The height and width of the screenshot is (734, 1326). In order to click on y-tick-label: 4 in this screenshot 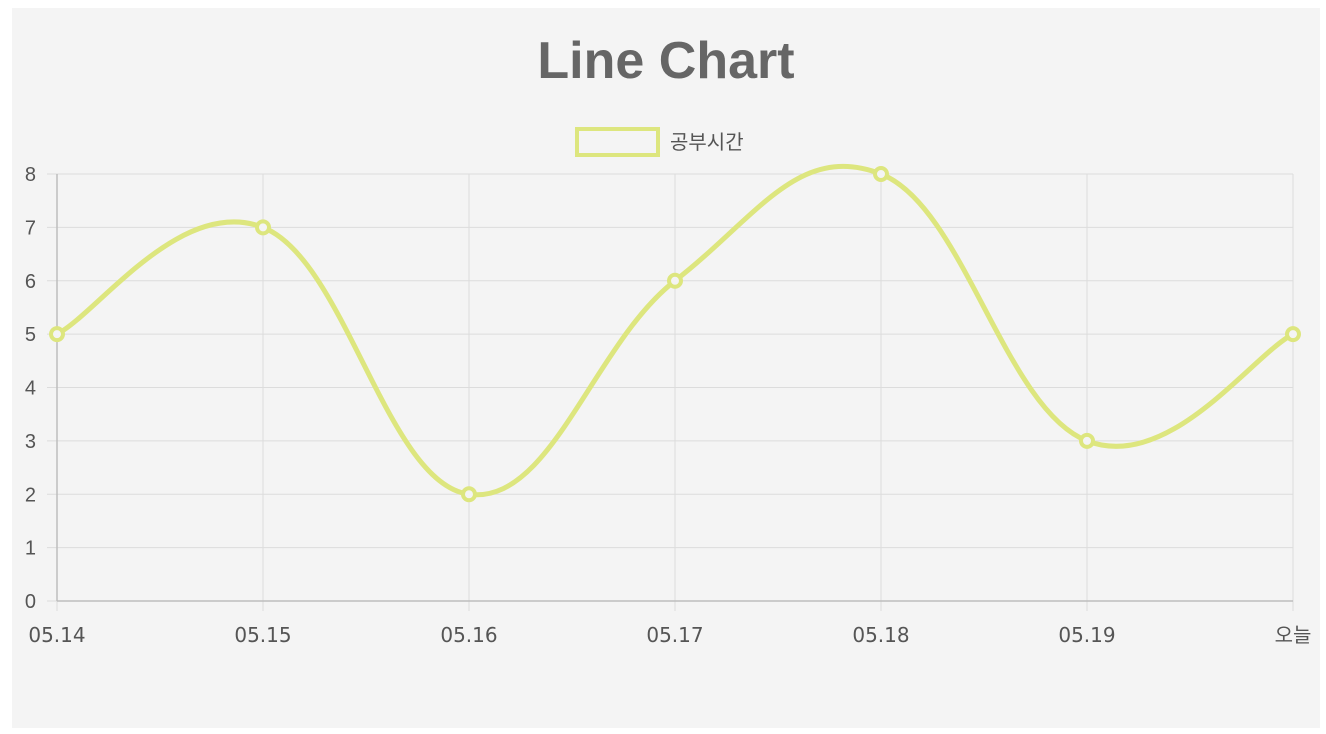, I will do `click(30, 389)`.